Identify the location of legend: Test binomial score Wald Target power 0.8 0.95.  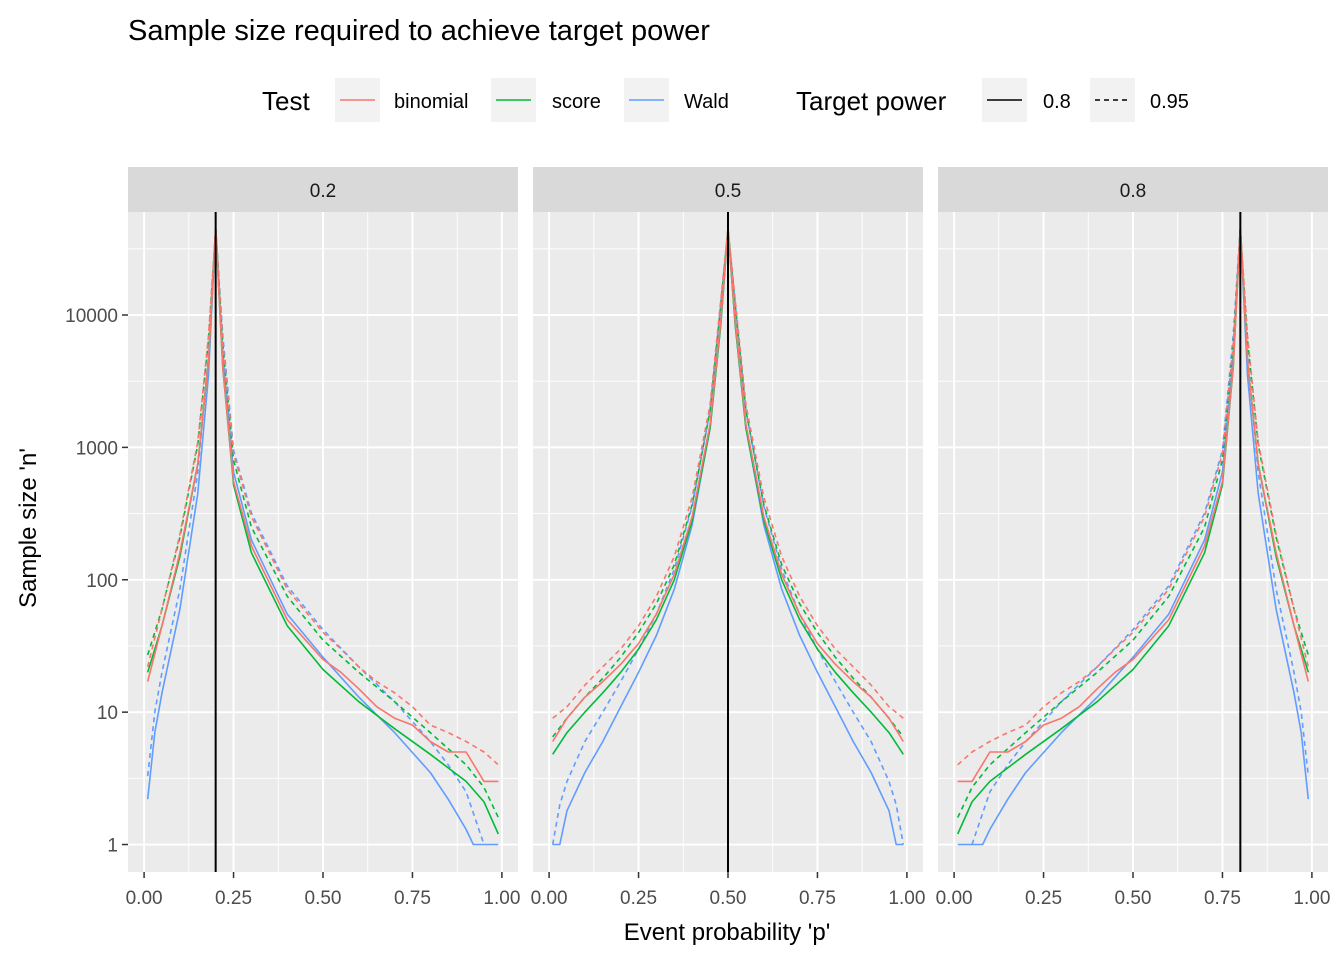
(725, 100).